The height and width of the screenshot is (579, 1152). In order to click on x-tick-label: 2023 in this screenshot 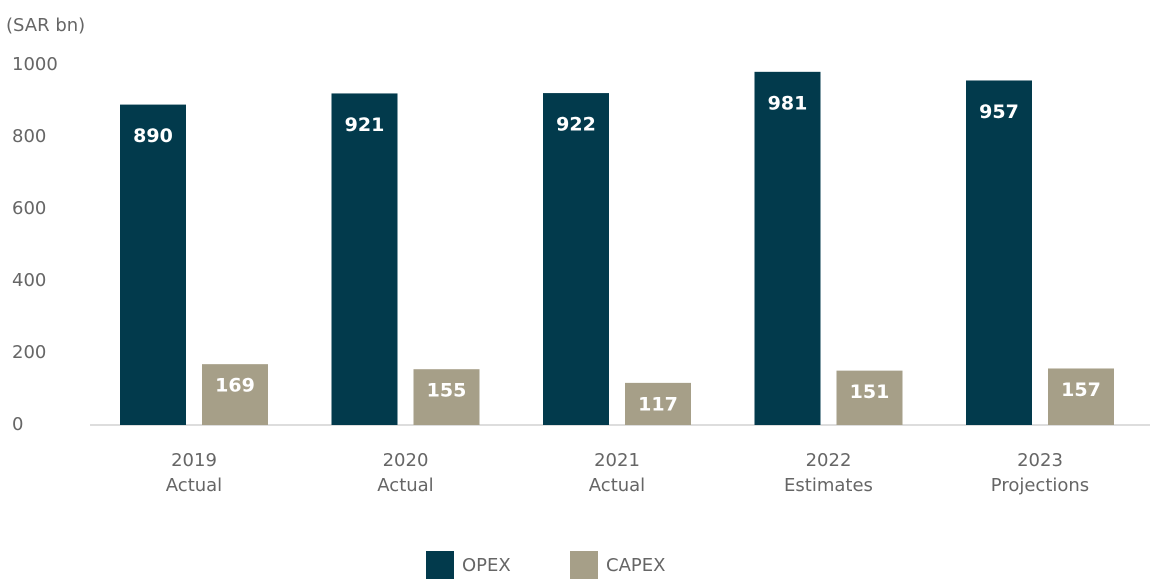, I will do `click(1040, 460)`.